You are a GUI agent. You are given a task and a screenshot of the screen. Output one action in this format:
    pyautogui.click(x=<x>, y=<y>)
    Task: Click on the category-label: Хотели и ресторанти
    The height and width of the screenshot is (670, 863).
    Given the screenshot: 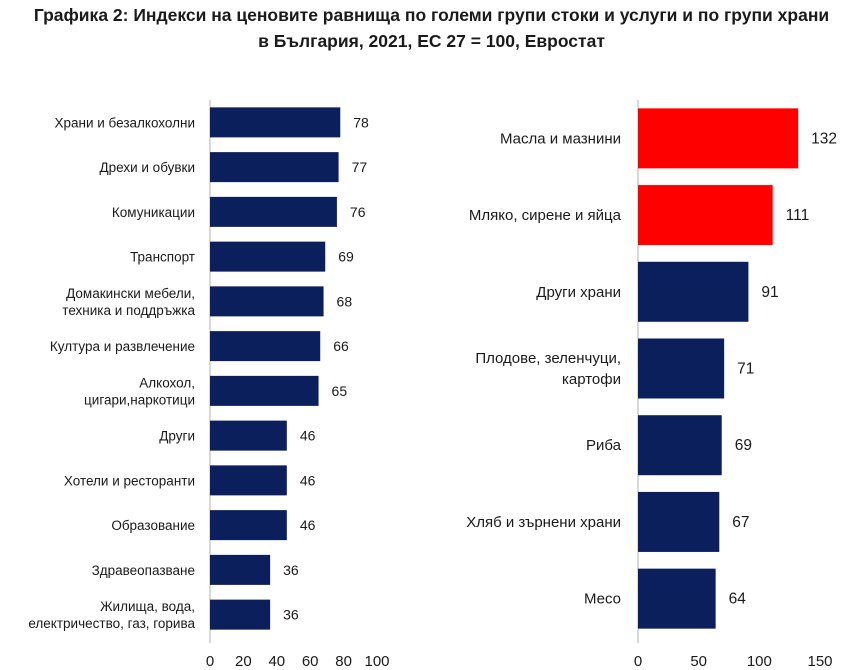 What is the action you would take?
    pyautogui.click(x=129, y=480)
    